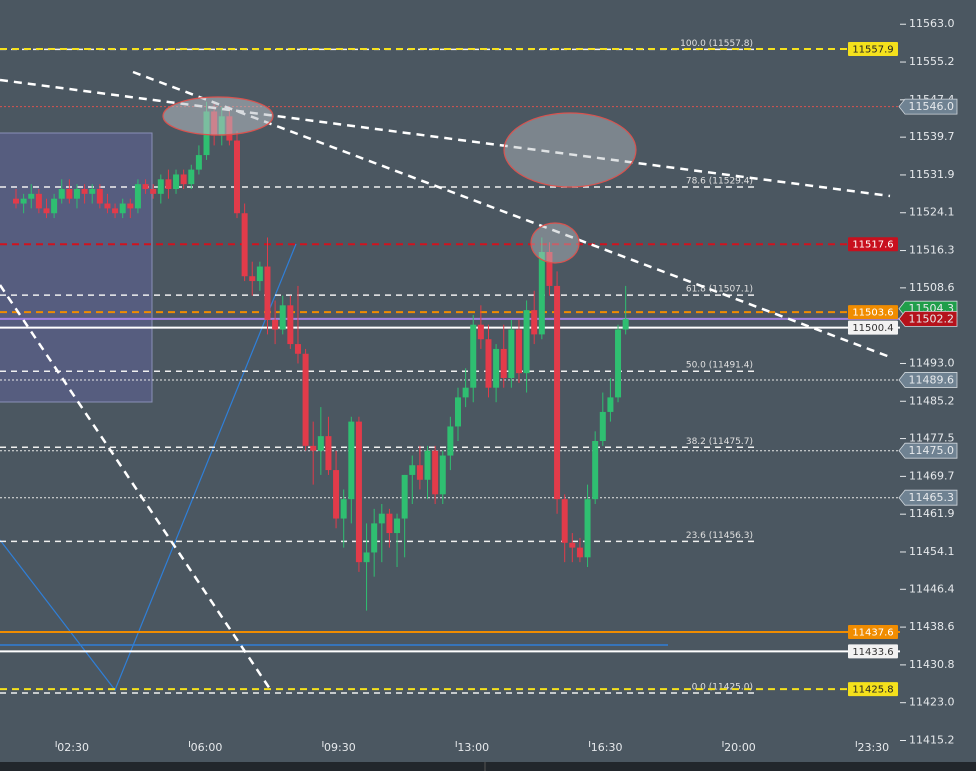 The width and height of the screenshot is (976, 771). I want to click on y-tick-label: 11563.0, so click(932, 23).